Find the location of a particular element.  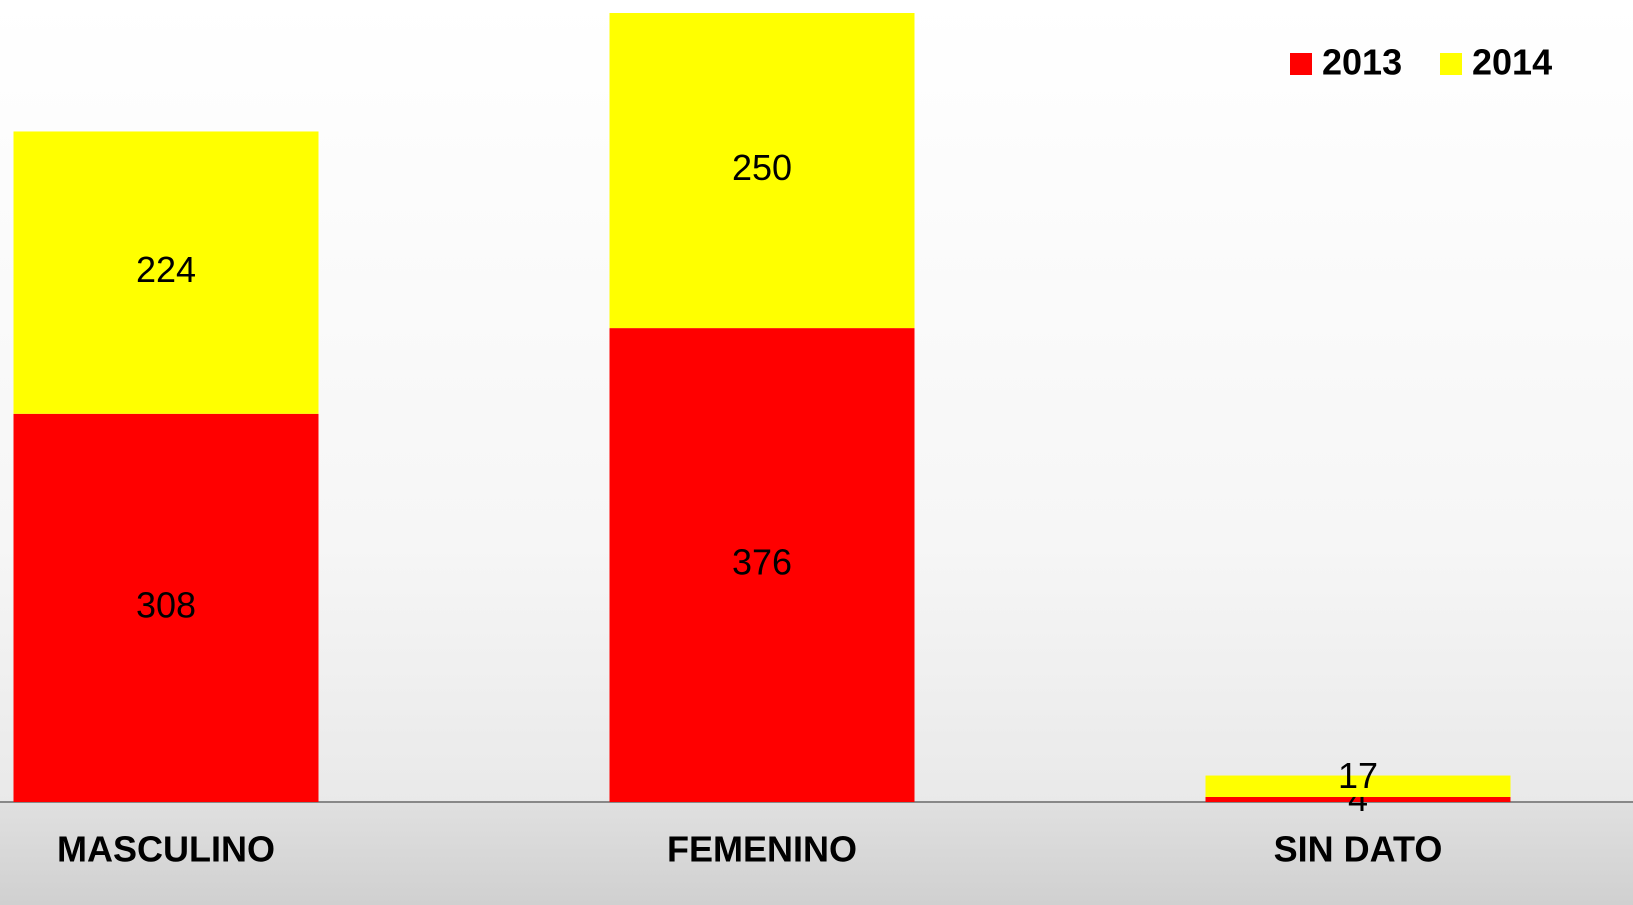

legend-label: 2014 is located at coordinates (1512, 62).